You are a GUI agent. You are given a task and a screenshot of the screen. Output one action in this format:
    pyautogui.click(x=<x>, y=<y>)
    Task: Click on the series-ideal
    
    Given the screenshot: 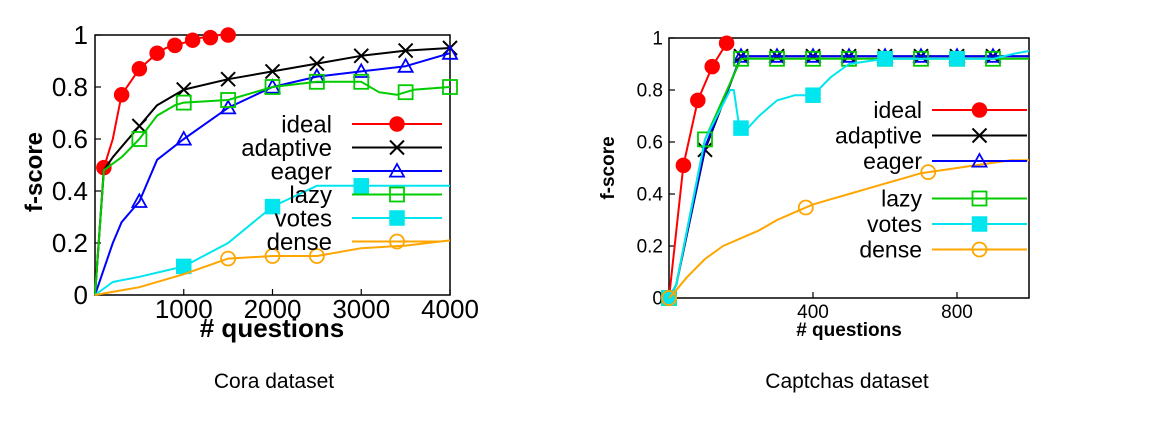 What is the action you would take?
    pyautogui.click(x=165, y=161)
    